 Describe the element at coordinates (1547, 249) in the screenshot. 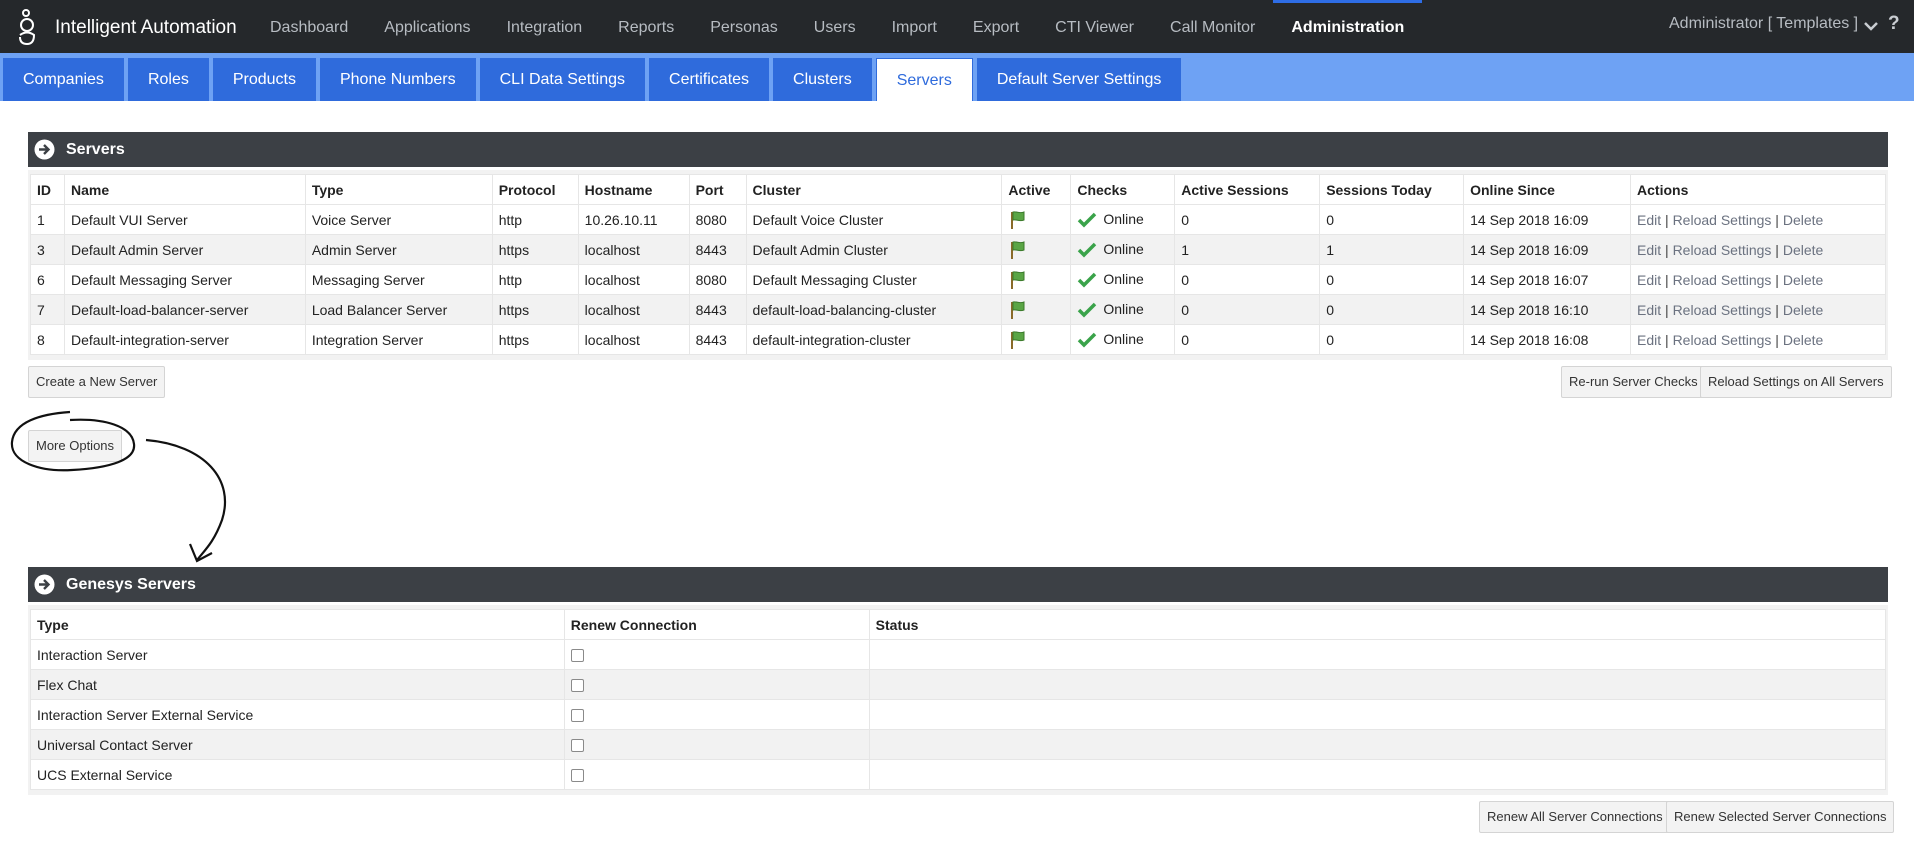

I see `server-online-since: 14 Sep 2018 16:09` at that location.